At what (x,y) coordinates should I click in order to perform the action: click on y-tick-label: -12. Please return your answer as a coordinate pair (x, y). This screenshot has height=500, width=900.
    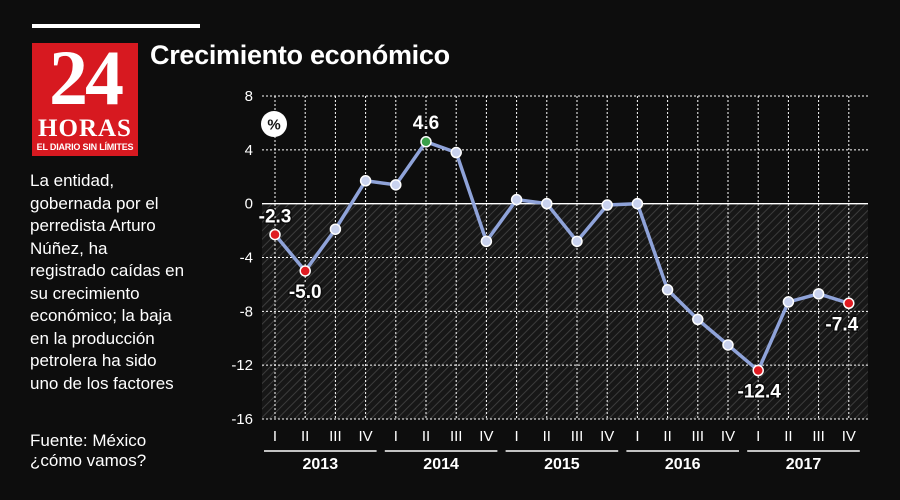
    Looking at the image, I should click on (242, 365).